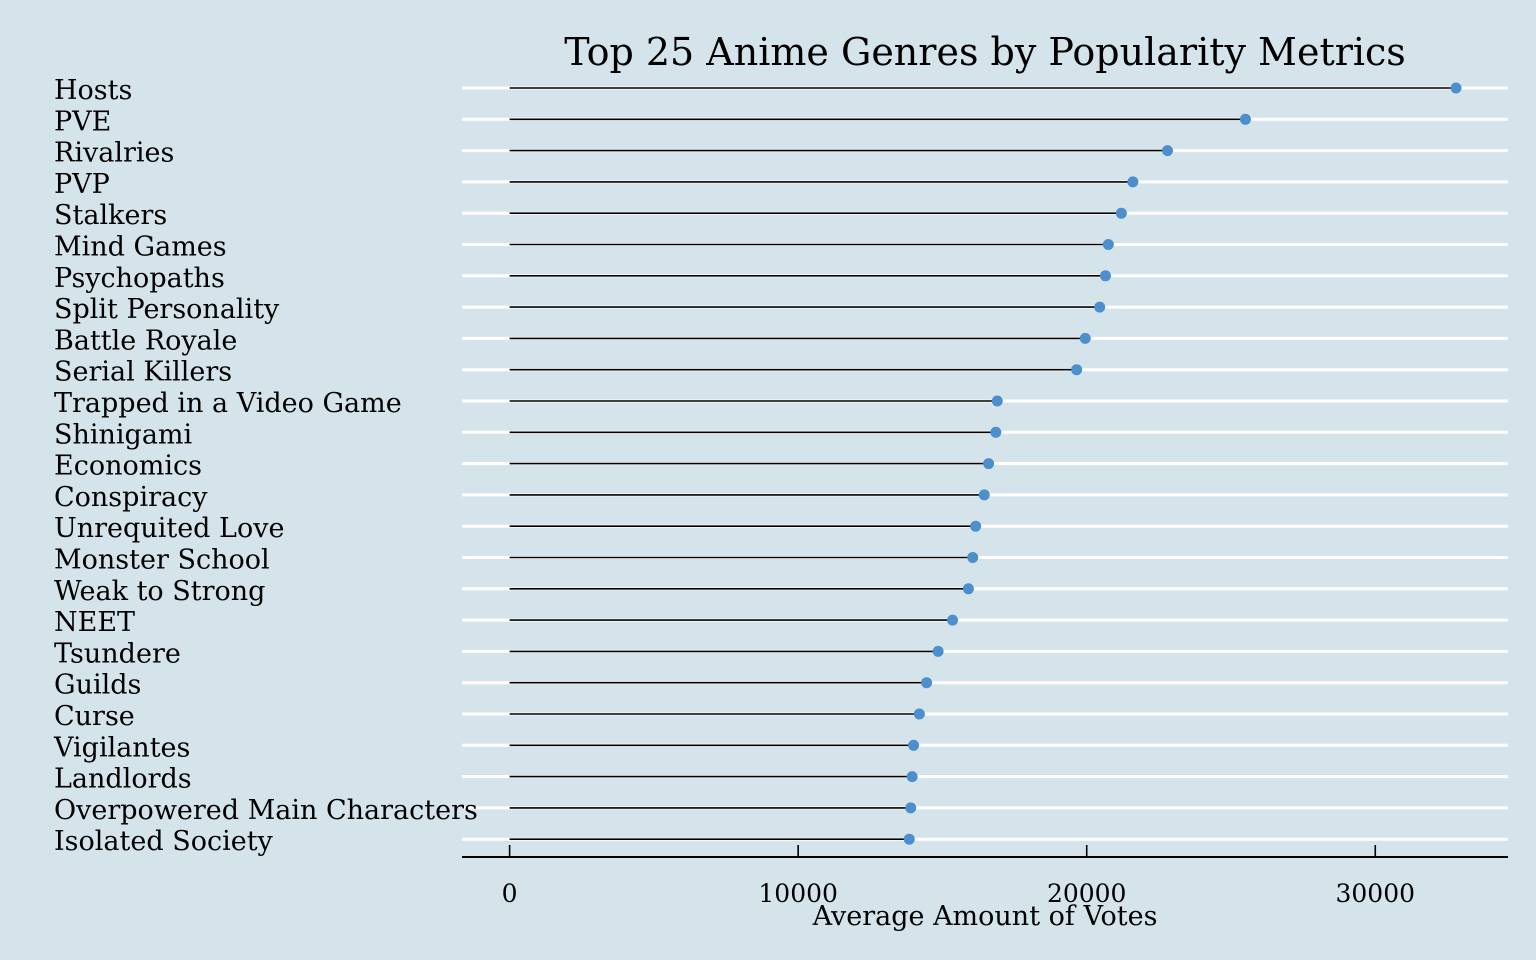 The width and height of the screenshot is (1536, 960). Describe the element at coordinates (82, 184) in the screenshot. I see `category-label: PVP` at that location.